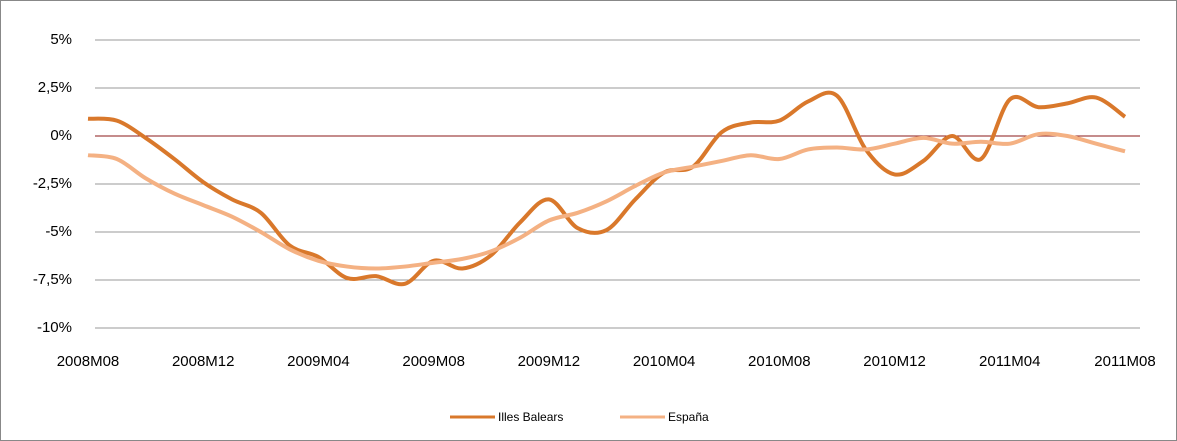  What do you see at coordinates (61, 39) in the screenshot?
I see `y-tick-label: 5%` at bounding box center [61, 39].